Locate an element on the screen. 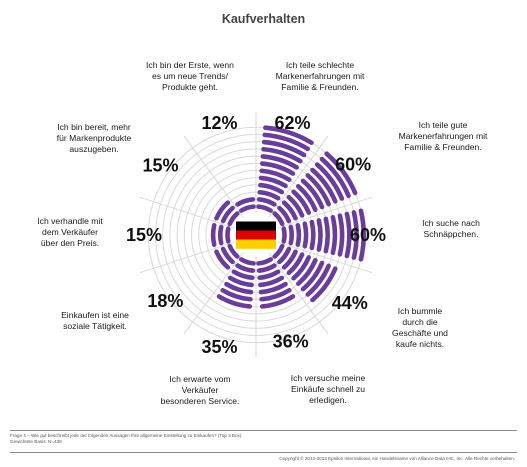 The width and height of the screenshot is (527, 467). germany-flag-icon is located at coordinates (256, 235).